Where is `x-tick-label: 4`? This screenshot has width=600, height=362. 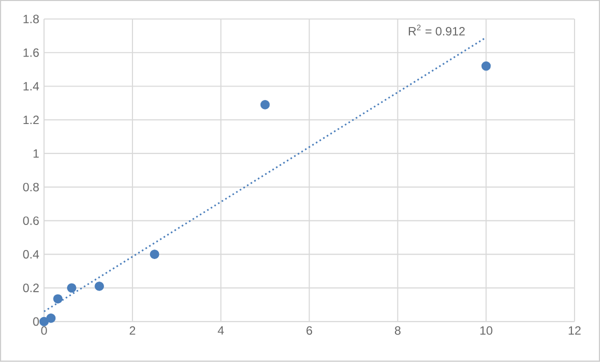
x-tick-label: 4 is located at coordinates (221, 330).